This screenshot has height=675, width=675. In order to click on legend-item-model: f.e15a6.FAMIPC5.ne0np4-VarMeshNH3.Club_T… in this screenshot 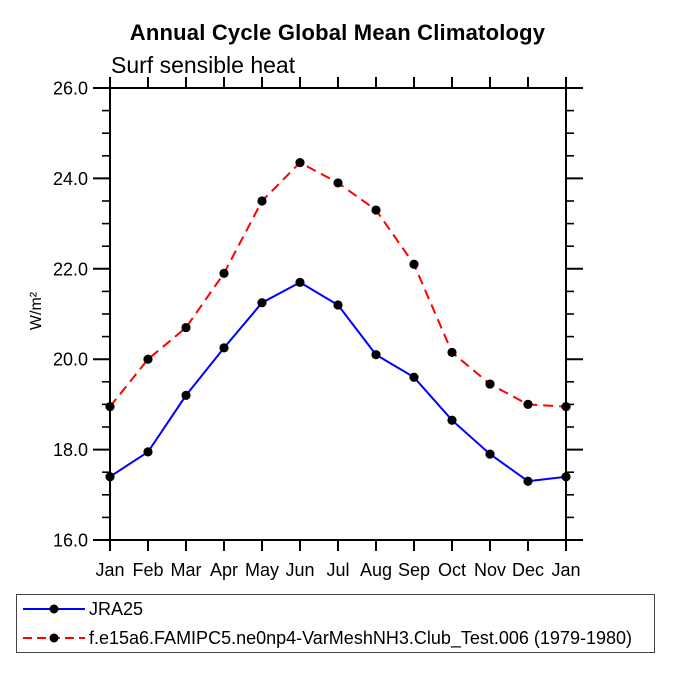, I will do `click(335, 638)`.